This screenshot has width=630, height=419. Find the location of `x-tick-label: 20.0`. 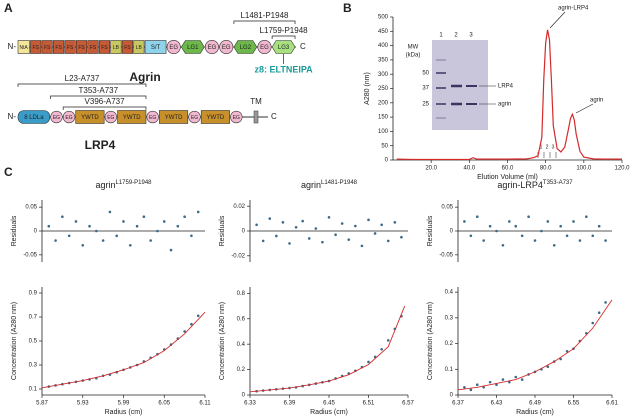

x-tick-label: 20.0 is located at coordinates (431, 169).